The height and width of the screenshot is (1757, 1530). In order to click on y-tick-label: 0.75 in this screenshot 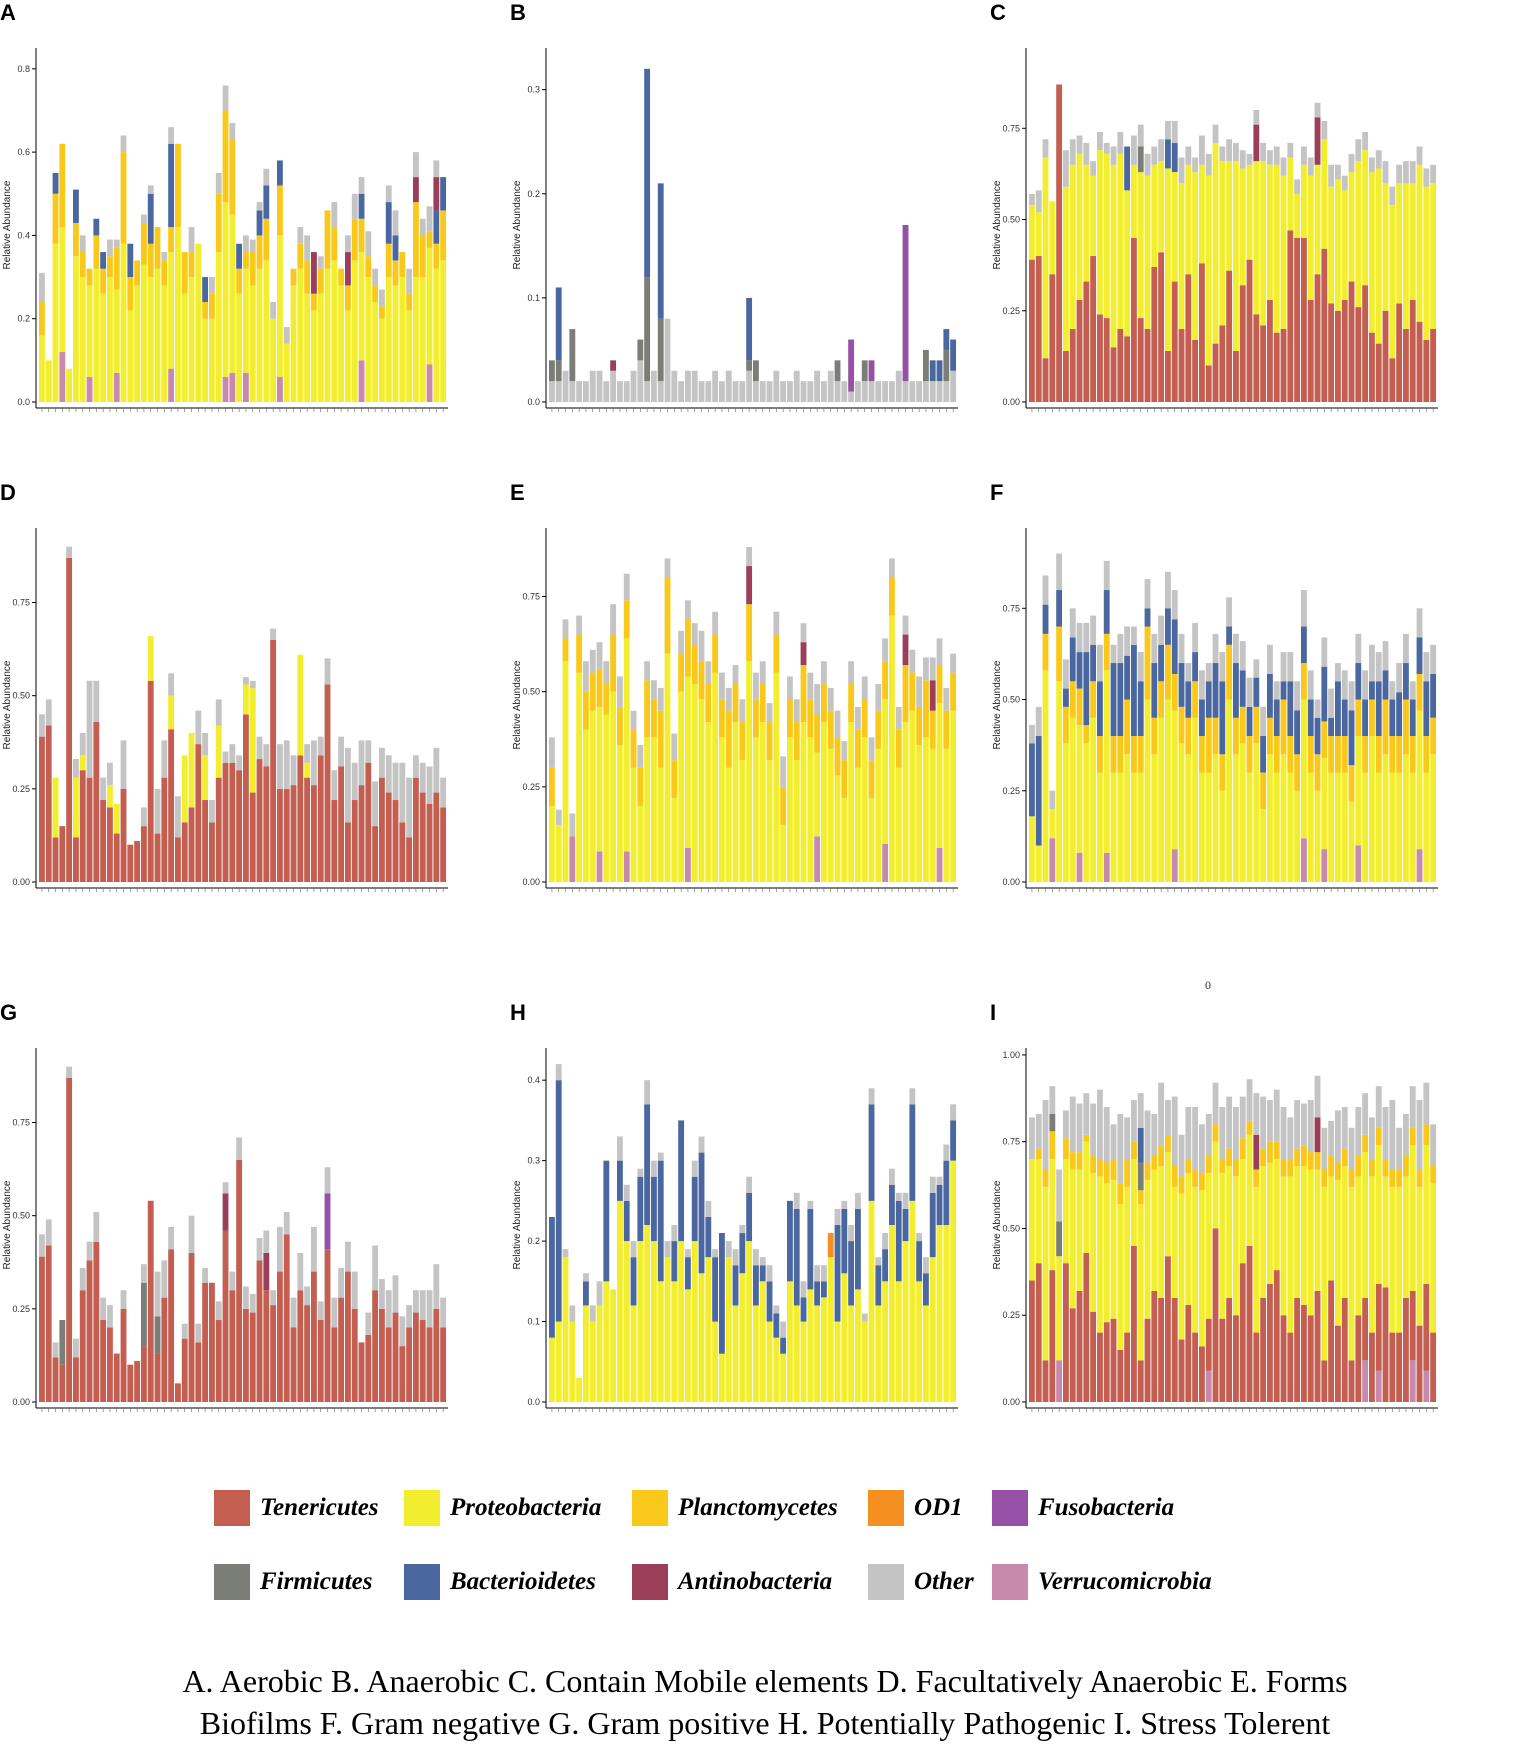, I will do `click(531, 597)`.